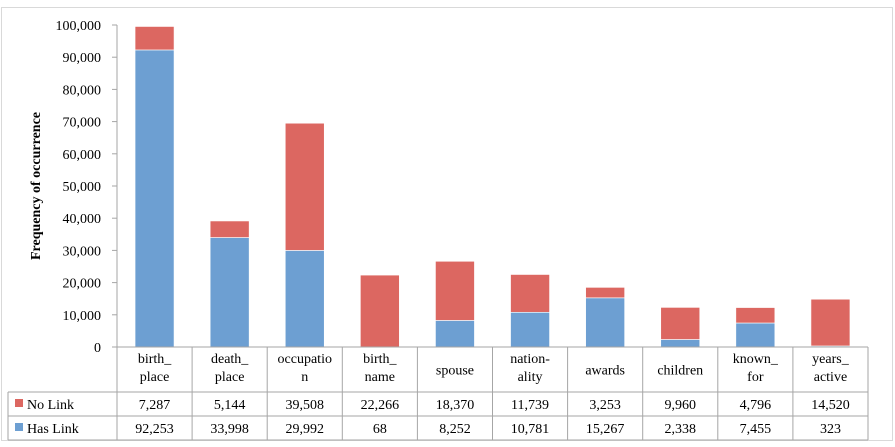 Image resolution: width=895 pixels, height=447 pixels. What do you see at coordinates (530, 359) in the screenshot?
I see `category-label: nation-` at bounding box center [530, 359].